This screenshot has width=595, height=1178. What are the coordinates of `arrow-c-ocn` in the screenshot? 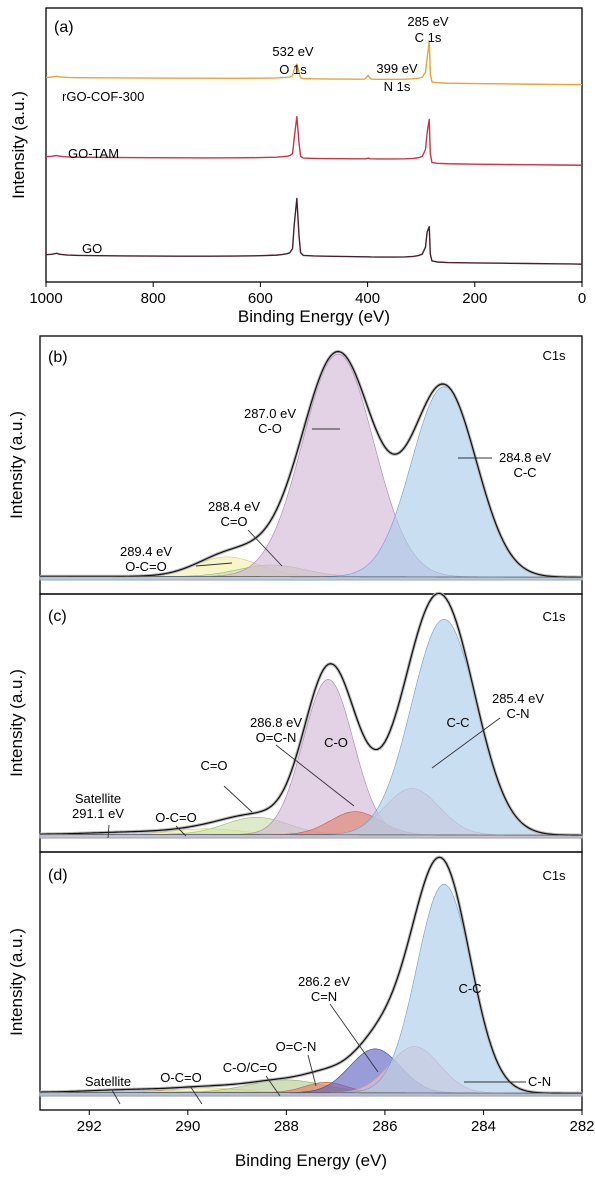 It's located at (315, 775).